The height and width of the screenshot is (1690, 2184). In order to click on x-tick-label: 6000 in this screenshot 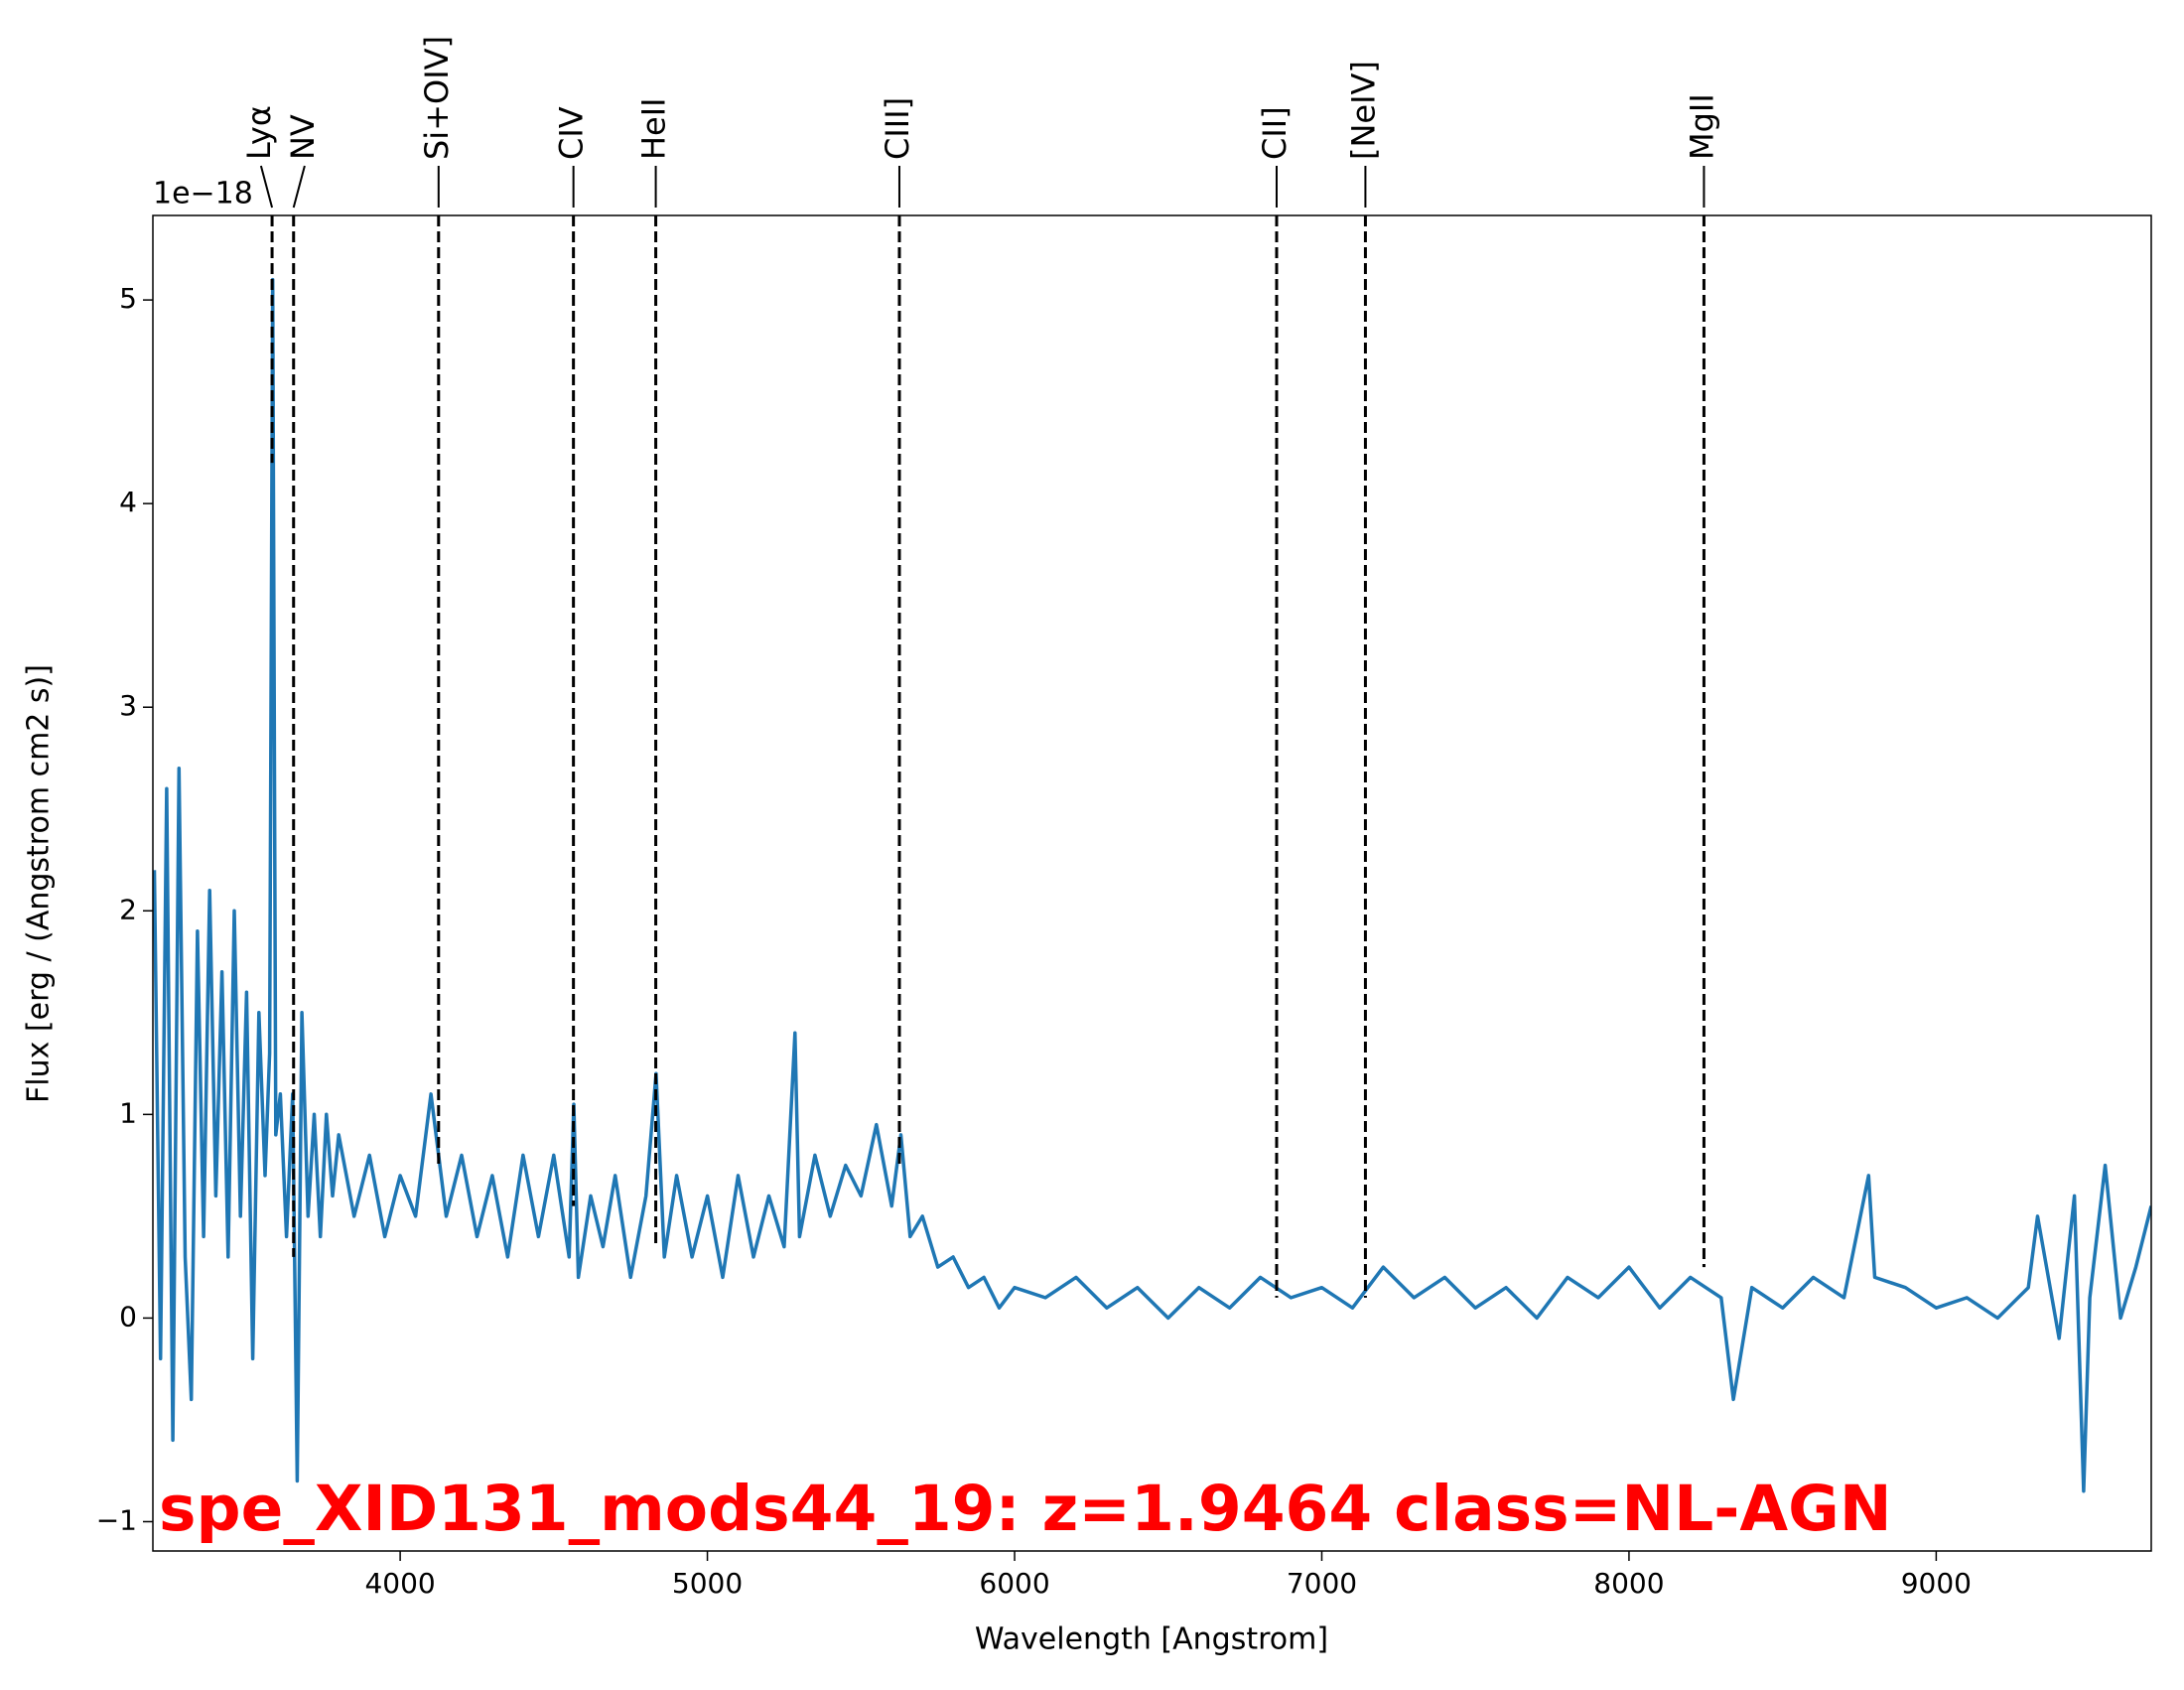, I will do `click(1014, 1584)`.